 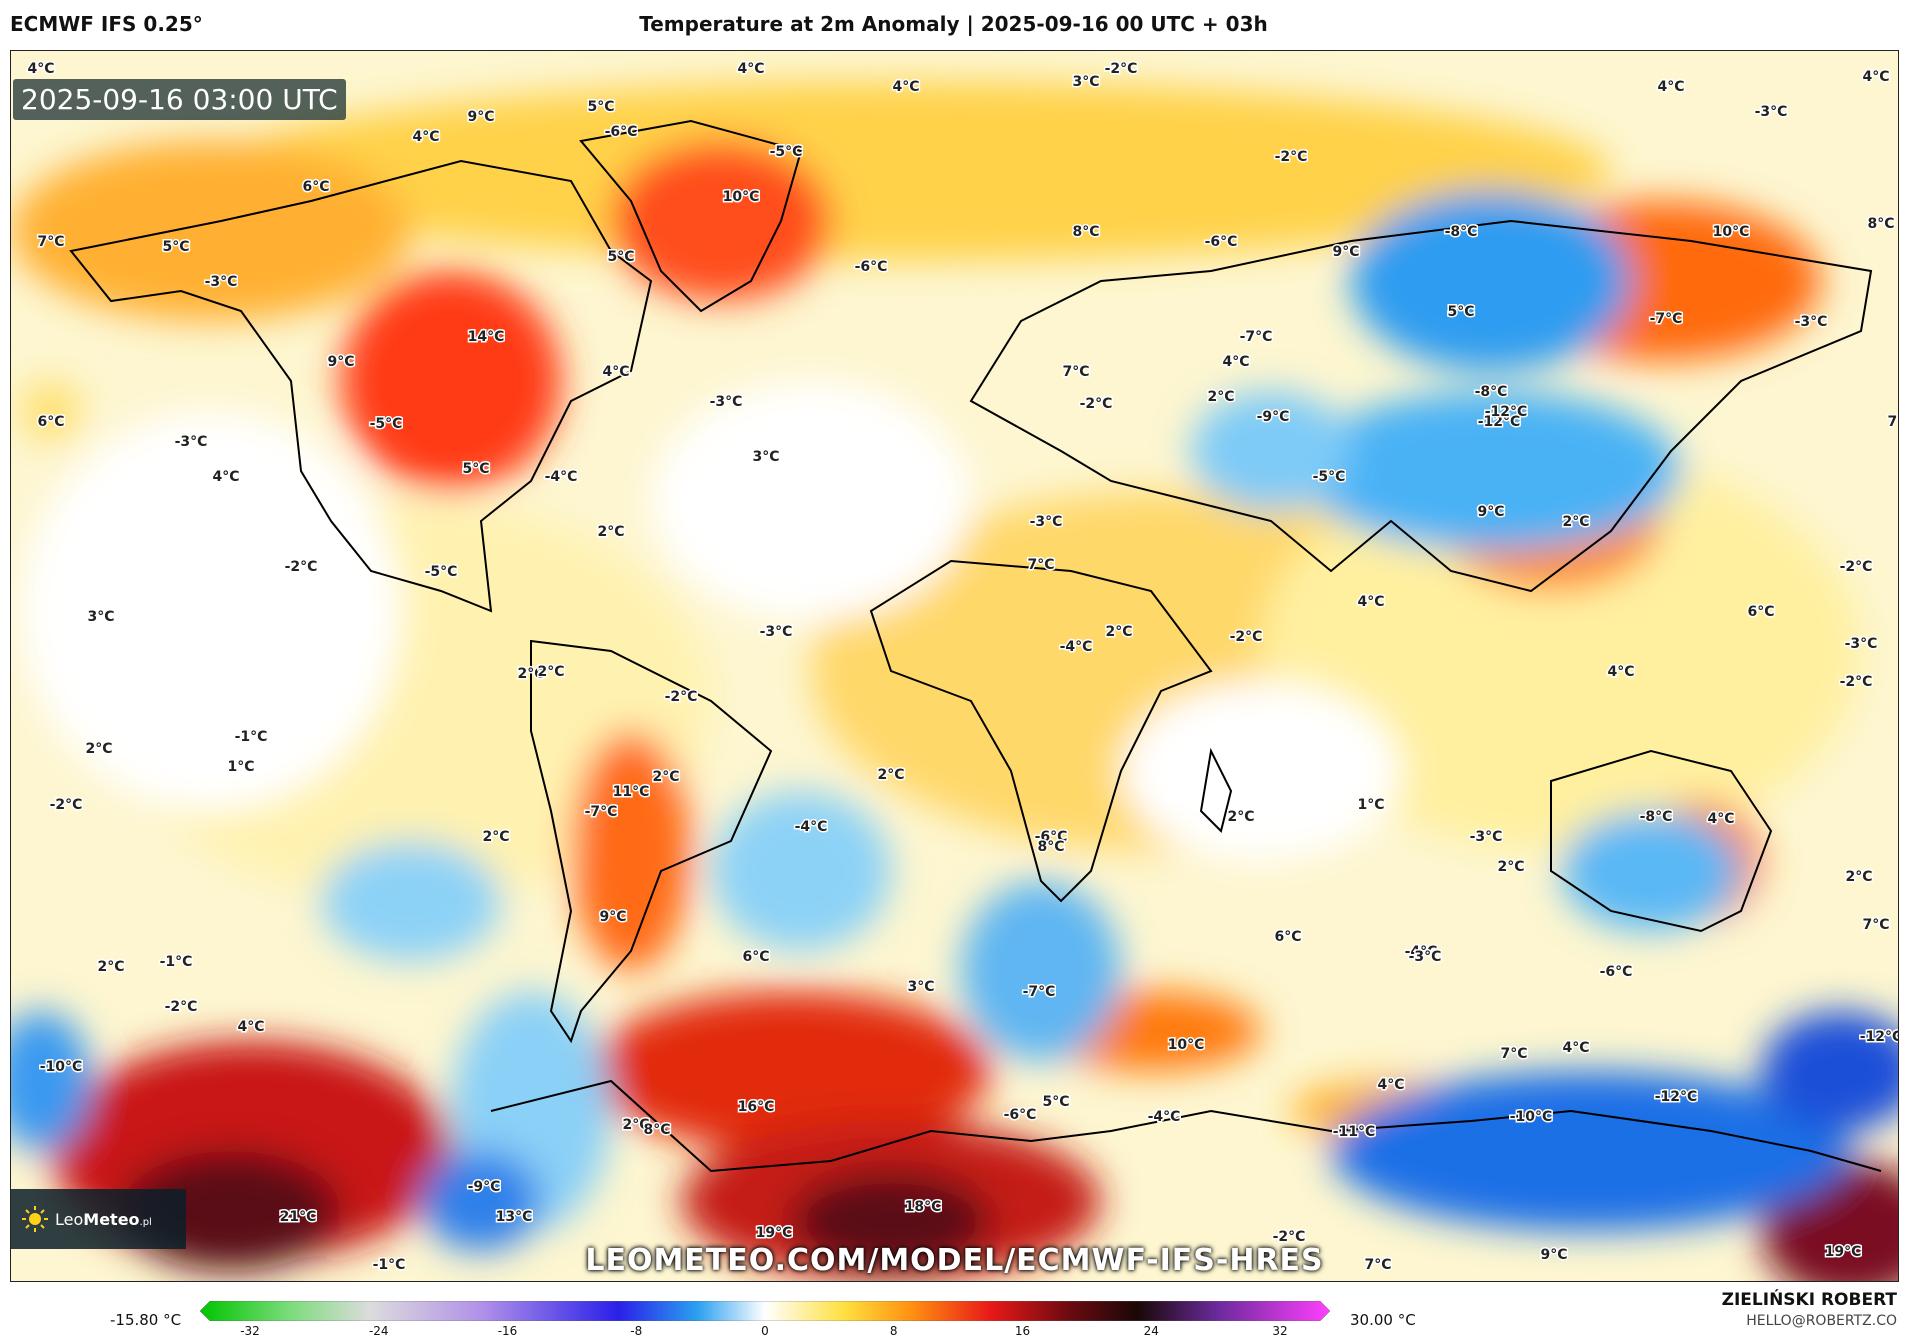 I want to click on temperature-label: -10°C, so click(x=61, y=1067).